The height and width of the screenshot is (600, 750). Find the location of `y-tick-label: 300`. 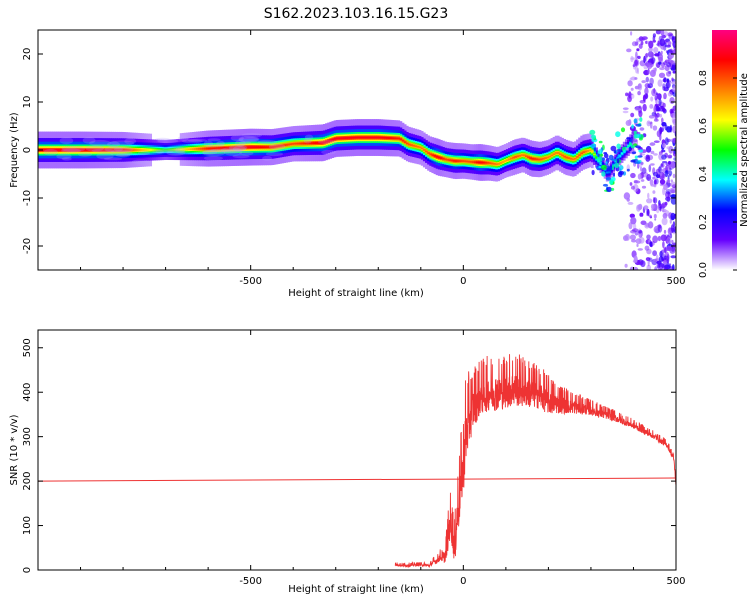

y-tick-label: 300 is located at coordinates (27, 436).